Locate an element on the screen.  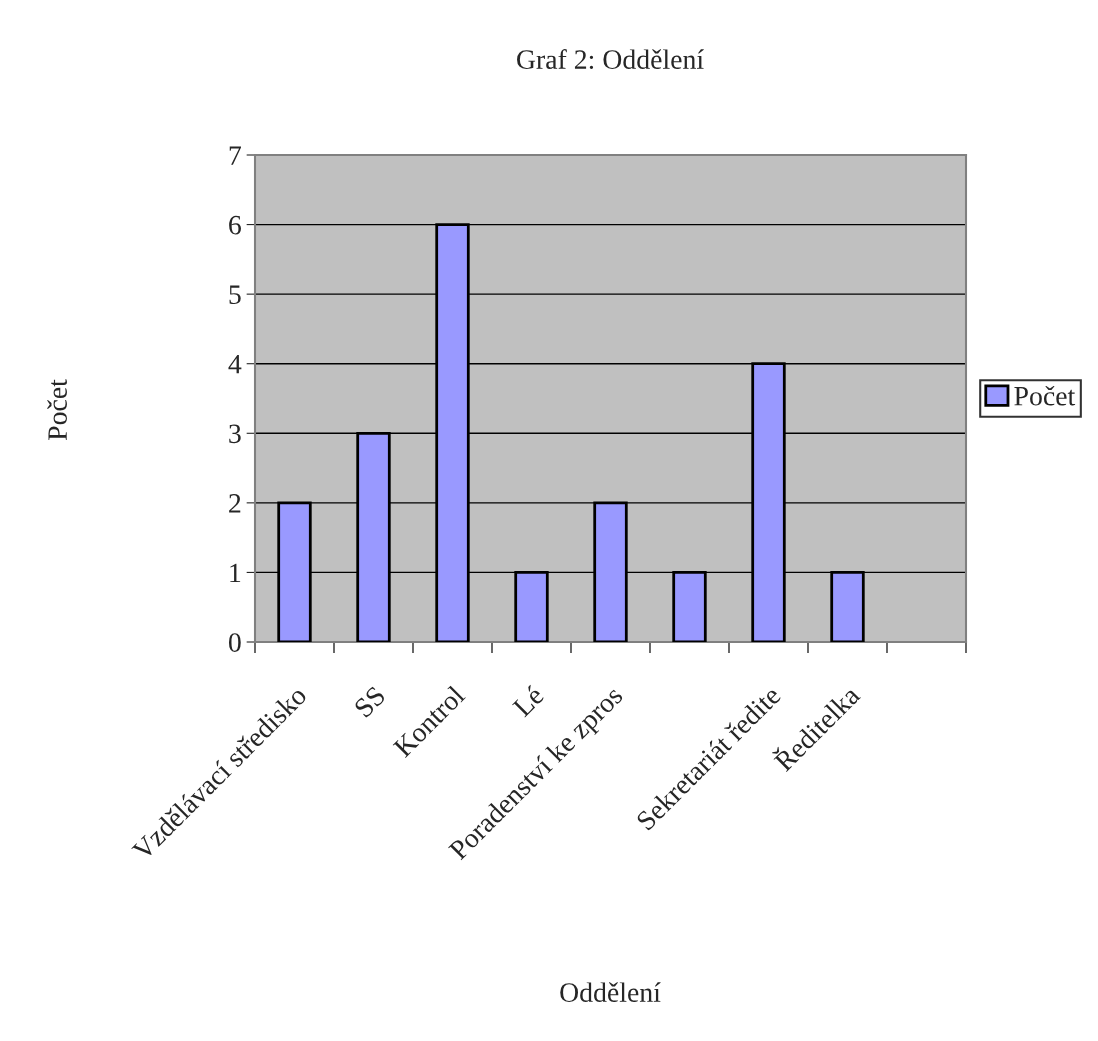
y-tick-label: 7 is located at coordinates (235, 155).